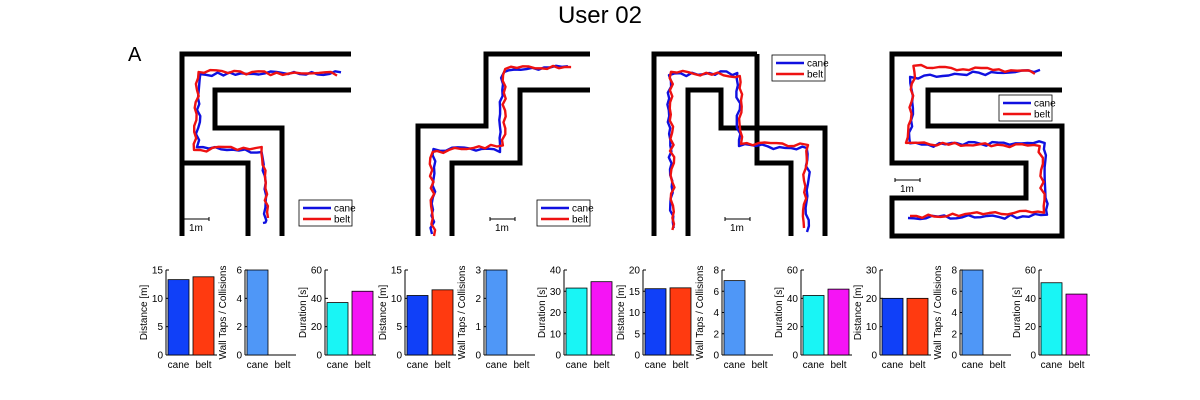 This screenshot has width=1200, height=400. Describe the element at coordinates (716, 292) in the screenshot. I see `y-tick-label: 6` at that location.